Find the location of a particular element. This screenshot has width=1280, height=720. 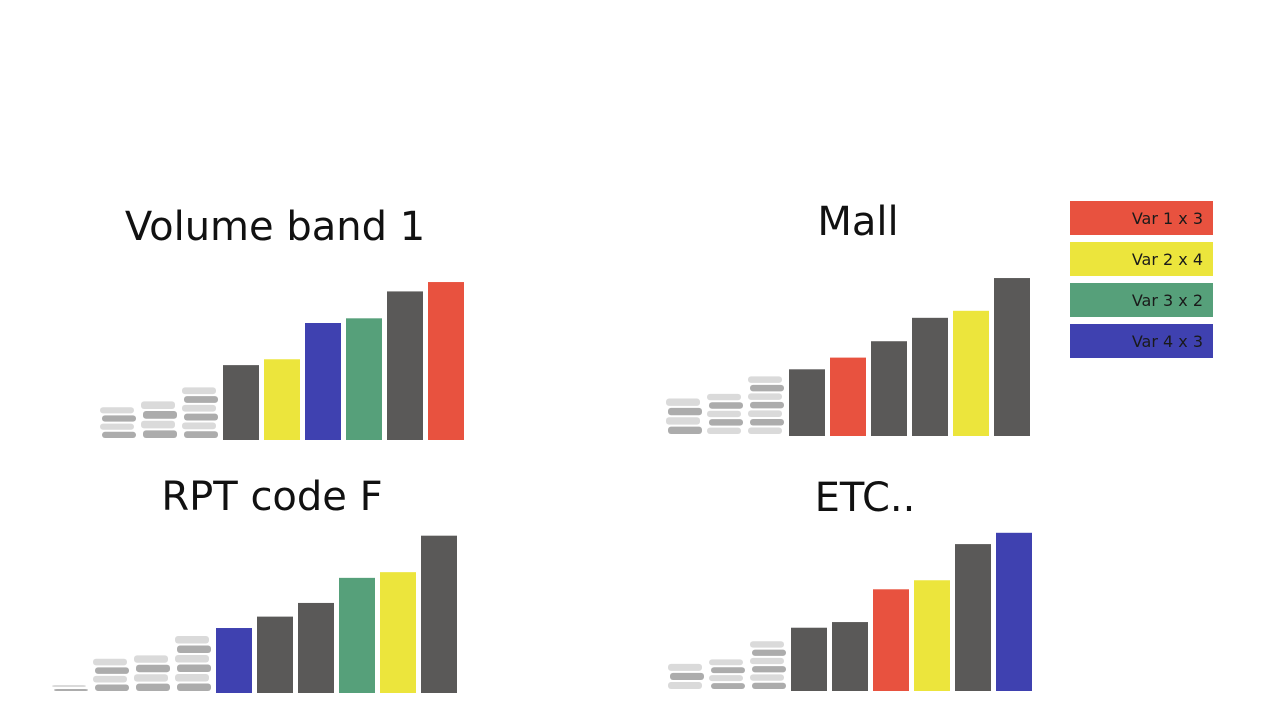

chart-title: Mall is located at coordinates (858, 222).